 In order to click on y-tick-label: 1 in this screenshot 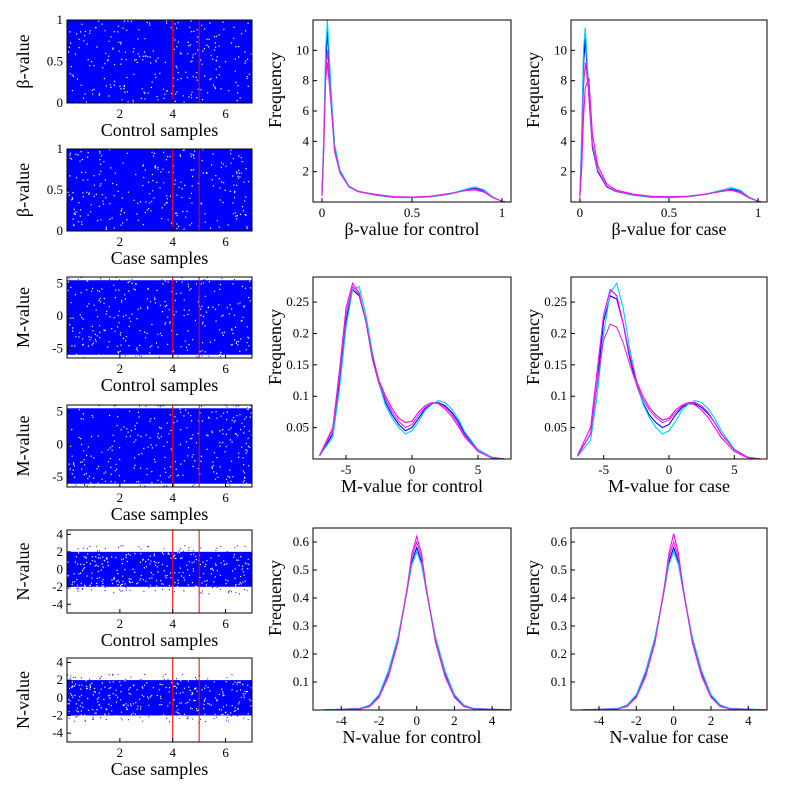, I will do `click(60, 19)`.